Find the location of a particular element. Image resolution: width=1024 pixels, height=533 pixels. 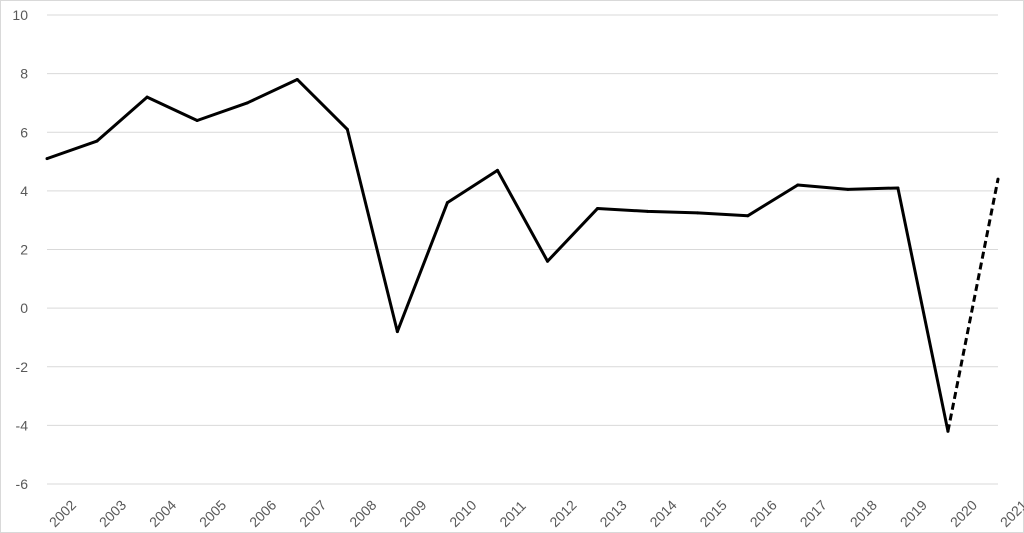

y-tick-label: 4 is located at coordinates (24, 191).